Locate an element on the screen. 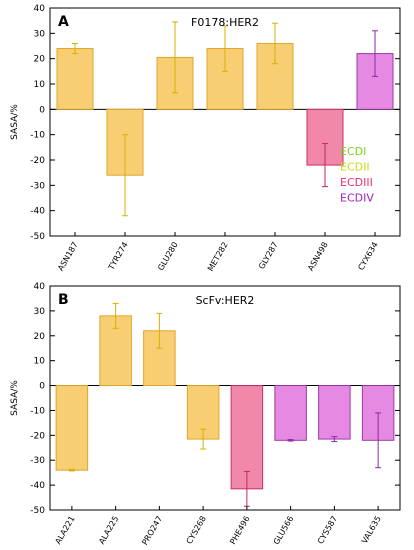 The width and height of the screenshot is (414, 550). panel-a-ytick-label: -30 is located at coordinates (37, 186).